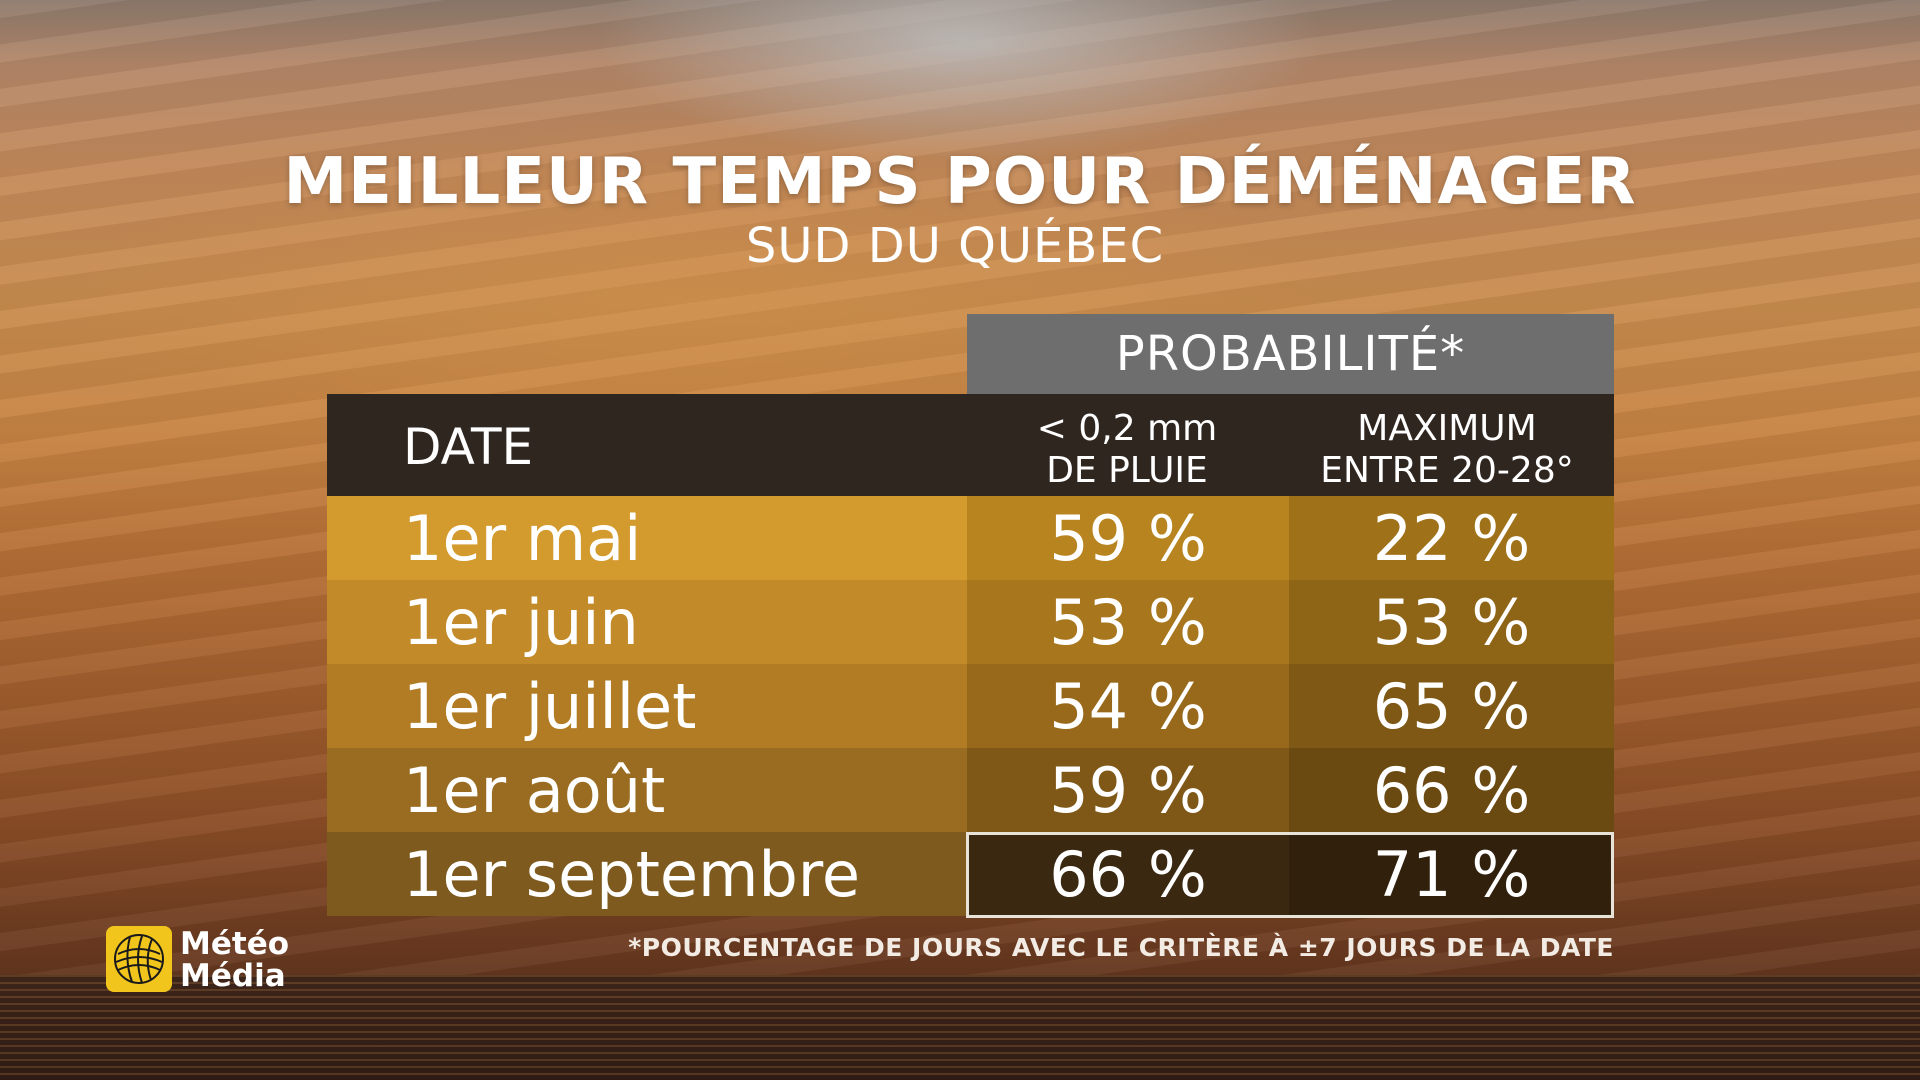  What do you see at coordinates (1128, 874) in the screenshot?
I see `rain-probability-cell: 66 %` at bounding box center [1128, 874].